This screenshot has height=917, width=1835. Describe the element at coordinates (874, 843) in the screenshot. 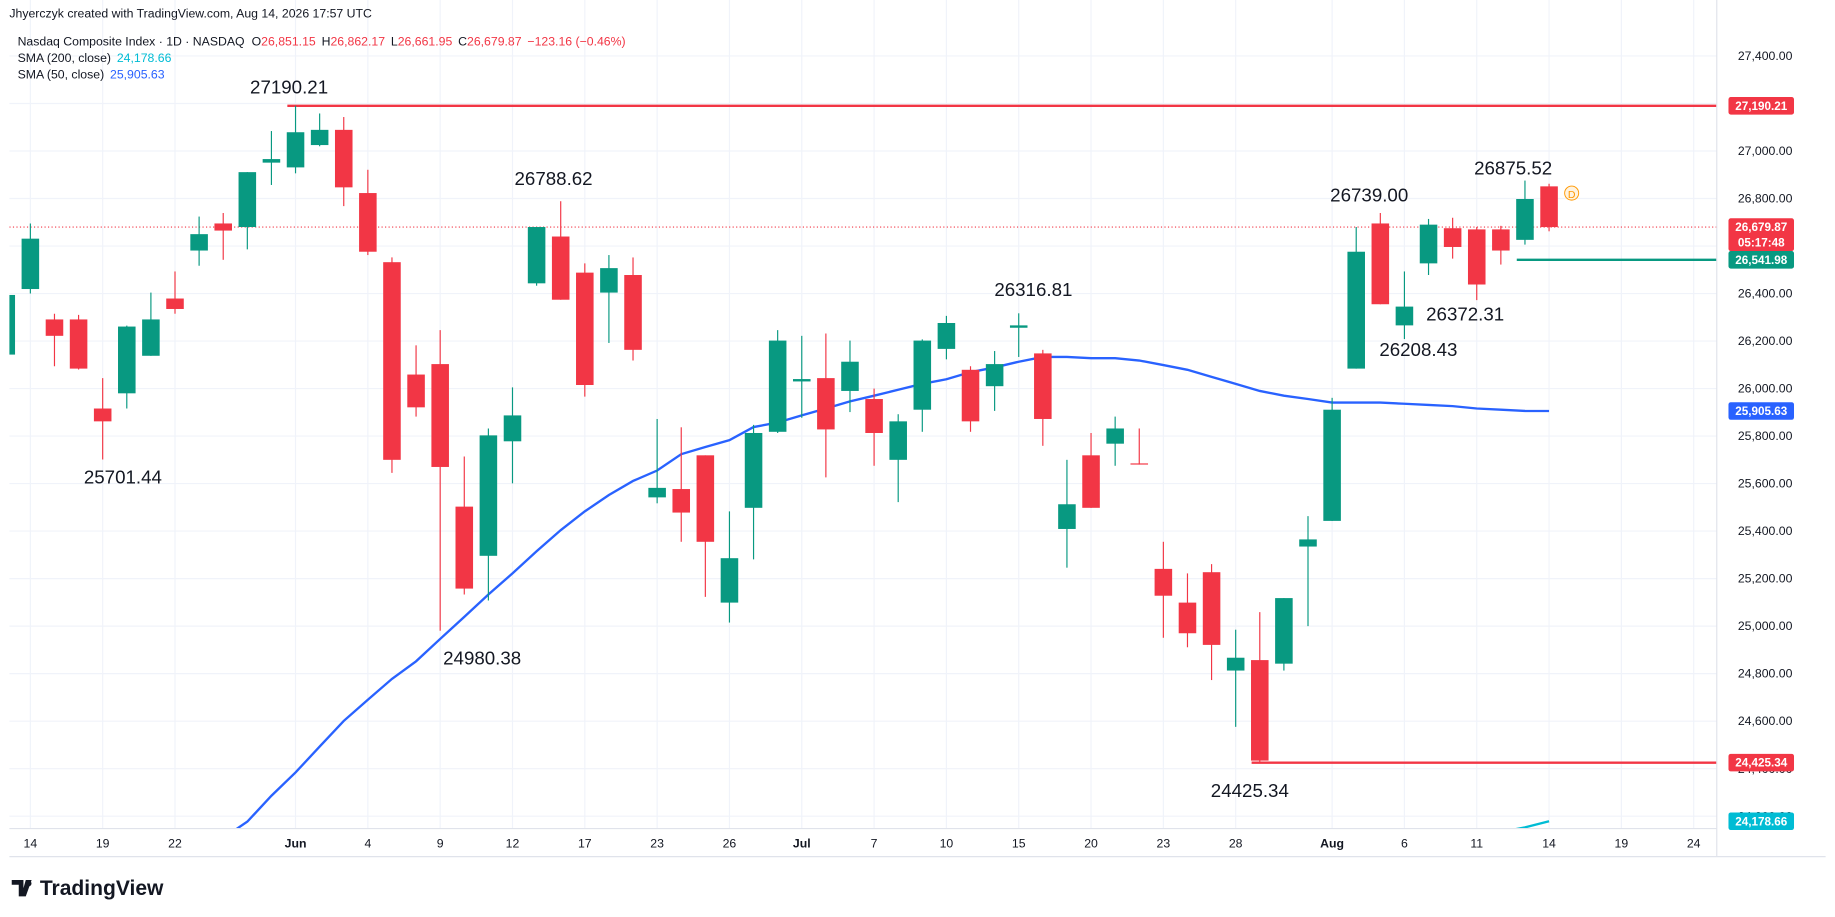

I see `x-tick-label: 7` at that location.